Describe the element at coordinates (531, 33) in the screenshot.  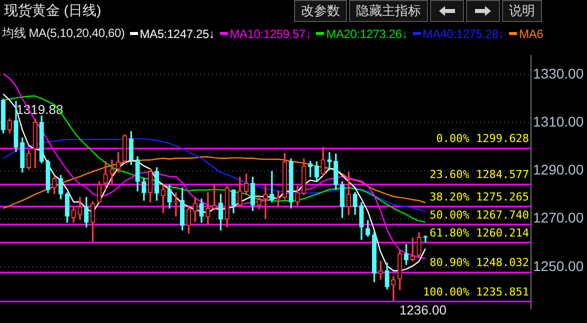
I see `legend-label: MA6` at that location.